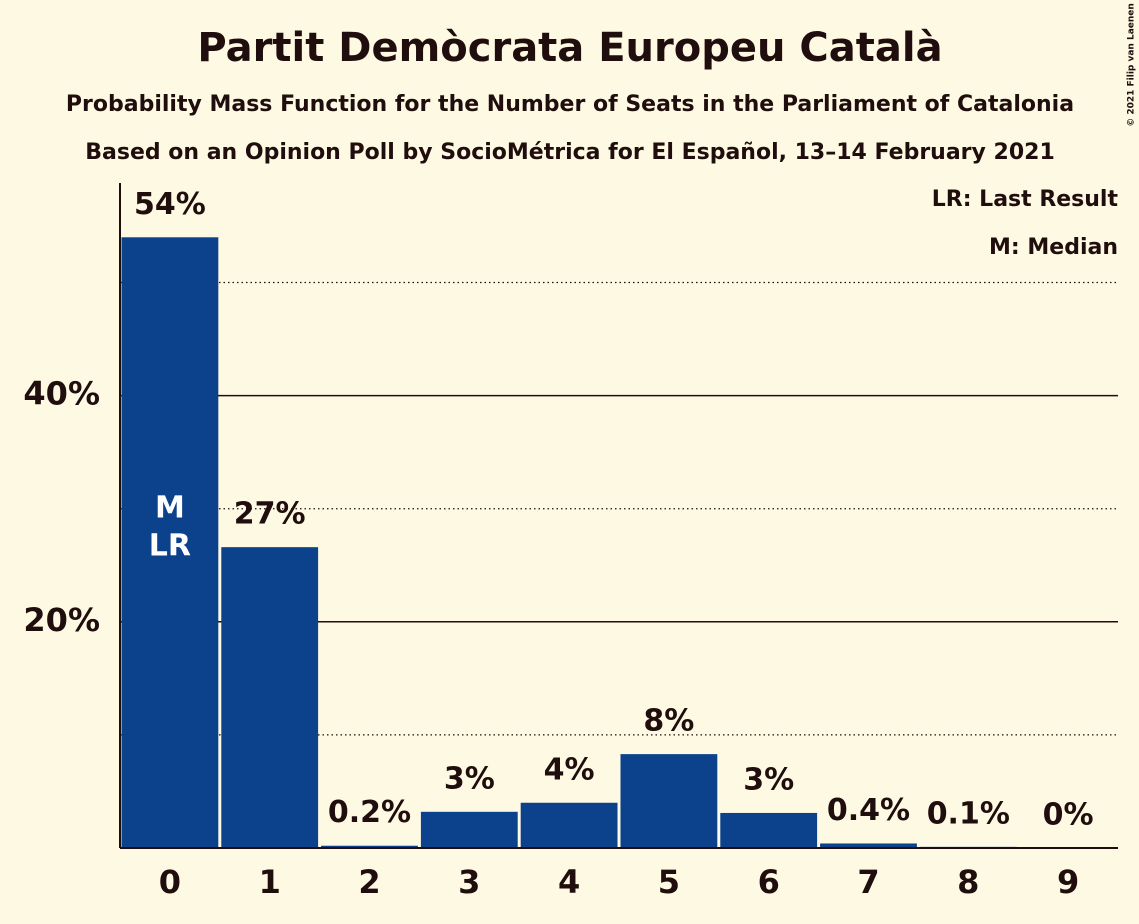 This screenshot has height=924, width=1139. What do you see at coordinates (569, 769) in the screenshot?
I see `value-label: 4%` at bounding box center [569, 769].